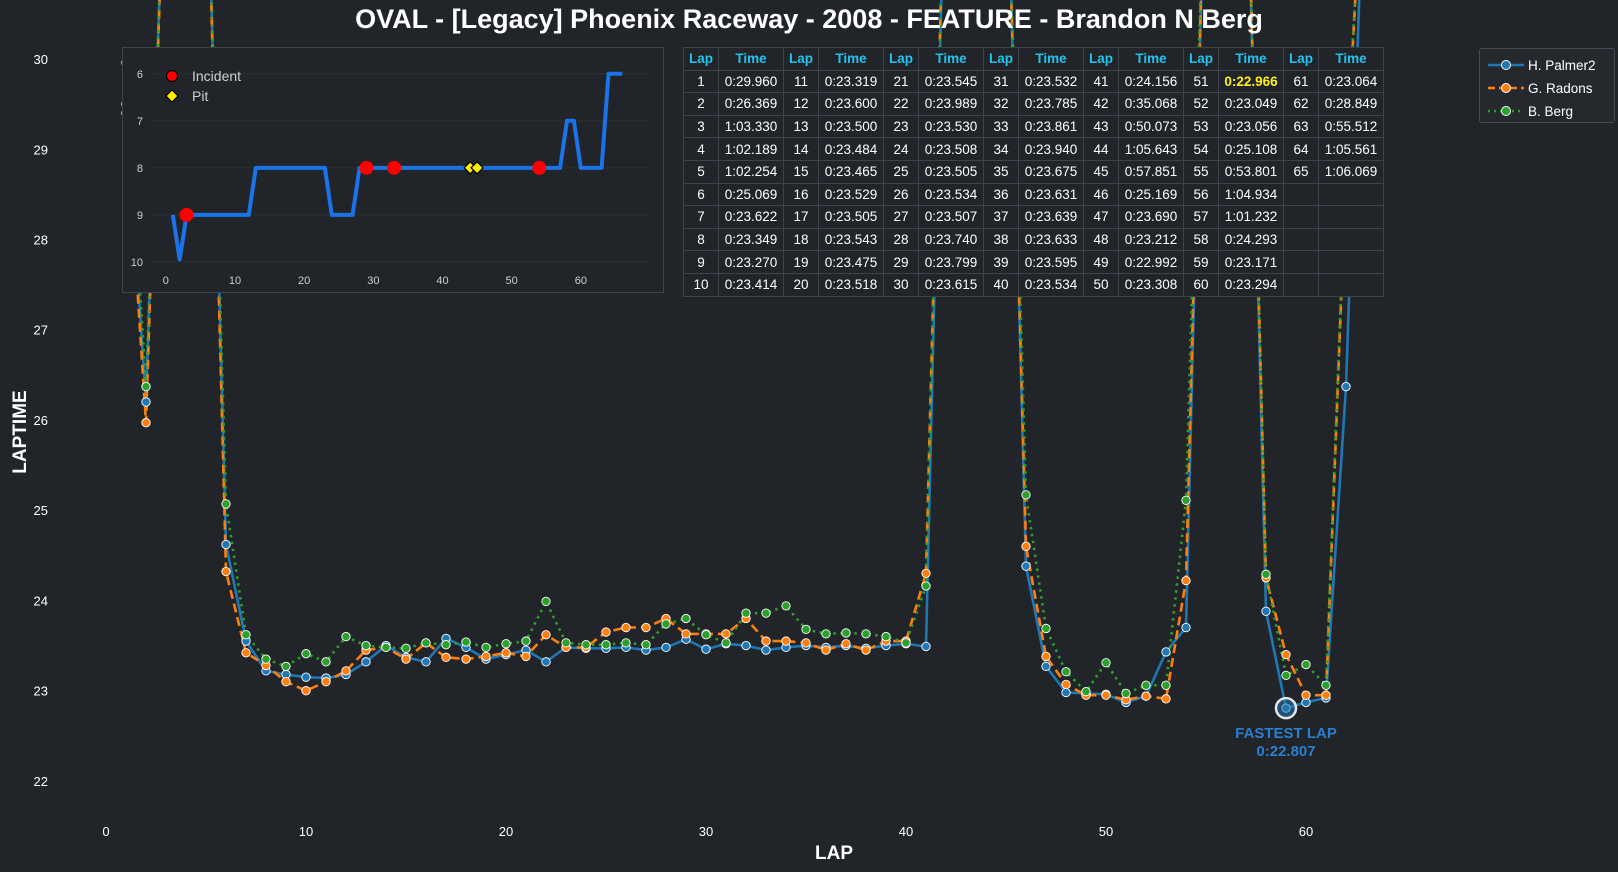 Image resolution: width=1618 pixels, height=872 pixels. Describe the element at coordinates (1001, 217) in the screenshot. I see `lap-number-cell: 37` at that location.